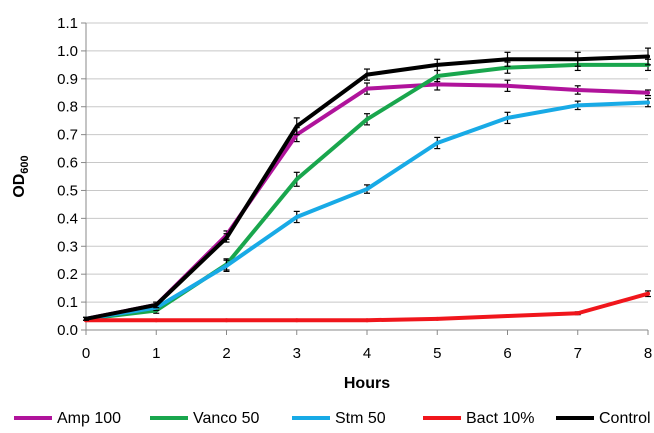  I want to click on y-tick-label: 0.7, so click(67, 135).